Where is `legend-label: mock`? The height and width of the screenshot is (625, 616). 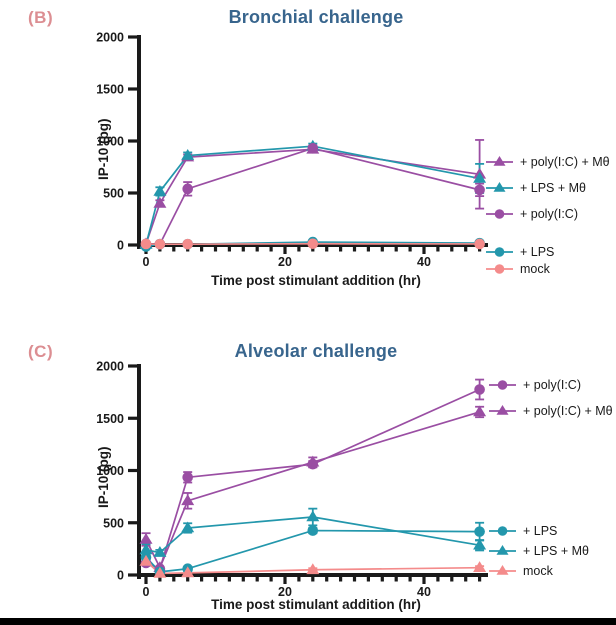 legend-label: mock is located at coordinates (538, 571).